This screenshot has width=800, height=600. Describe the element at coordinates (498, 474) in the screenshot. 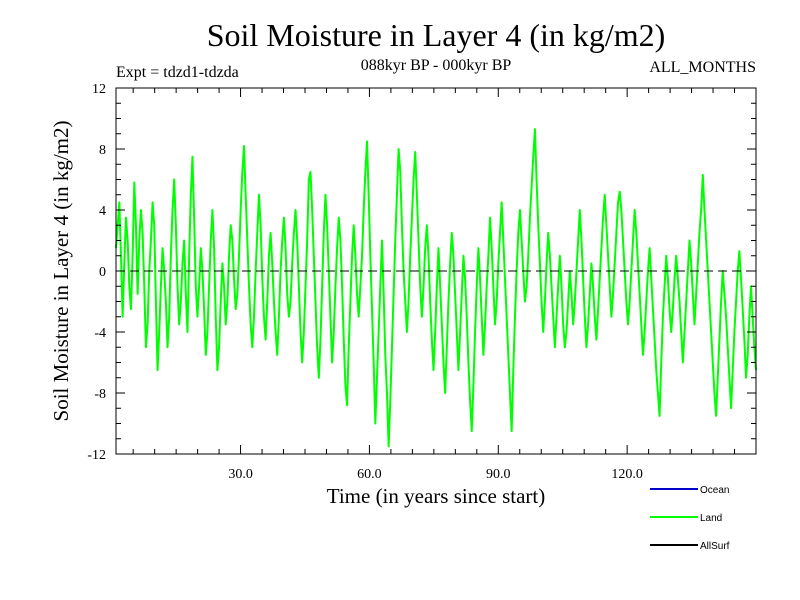

I see `x-tick-label: 90.0` at that location.